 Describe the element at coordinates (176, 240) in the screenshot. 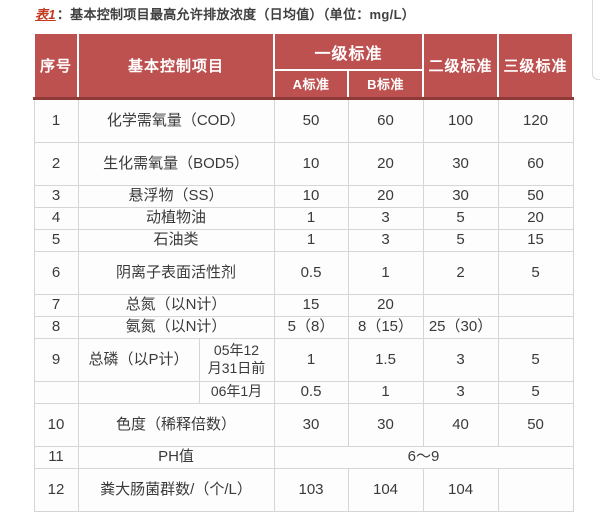

I see `cell-item-name: 石油类` at that location.